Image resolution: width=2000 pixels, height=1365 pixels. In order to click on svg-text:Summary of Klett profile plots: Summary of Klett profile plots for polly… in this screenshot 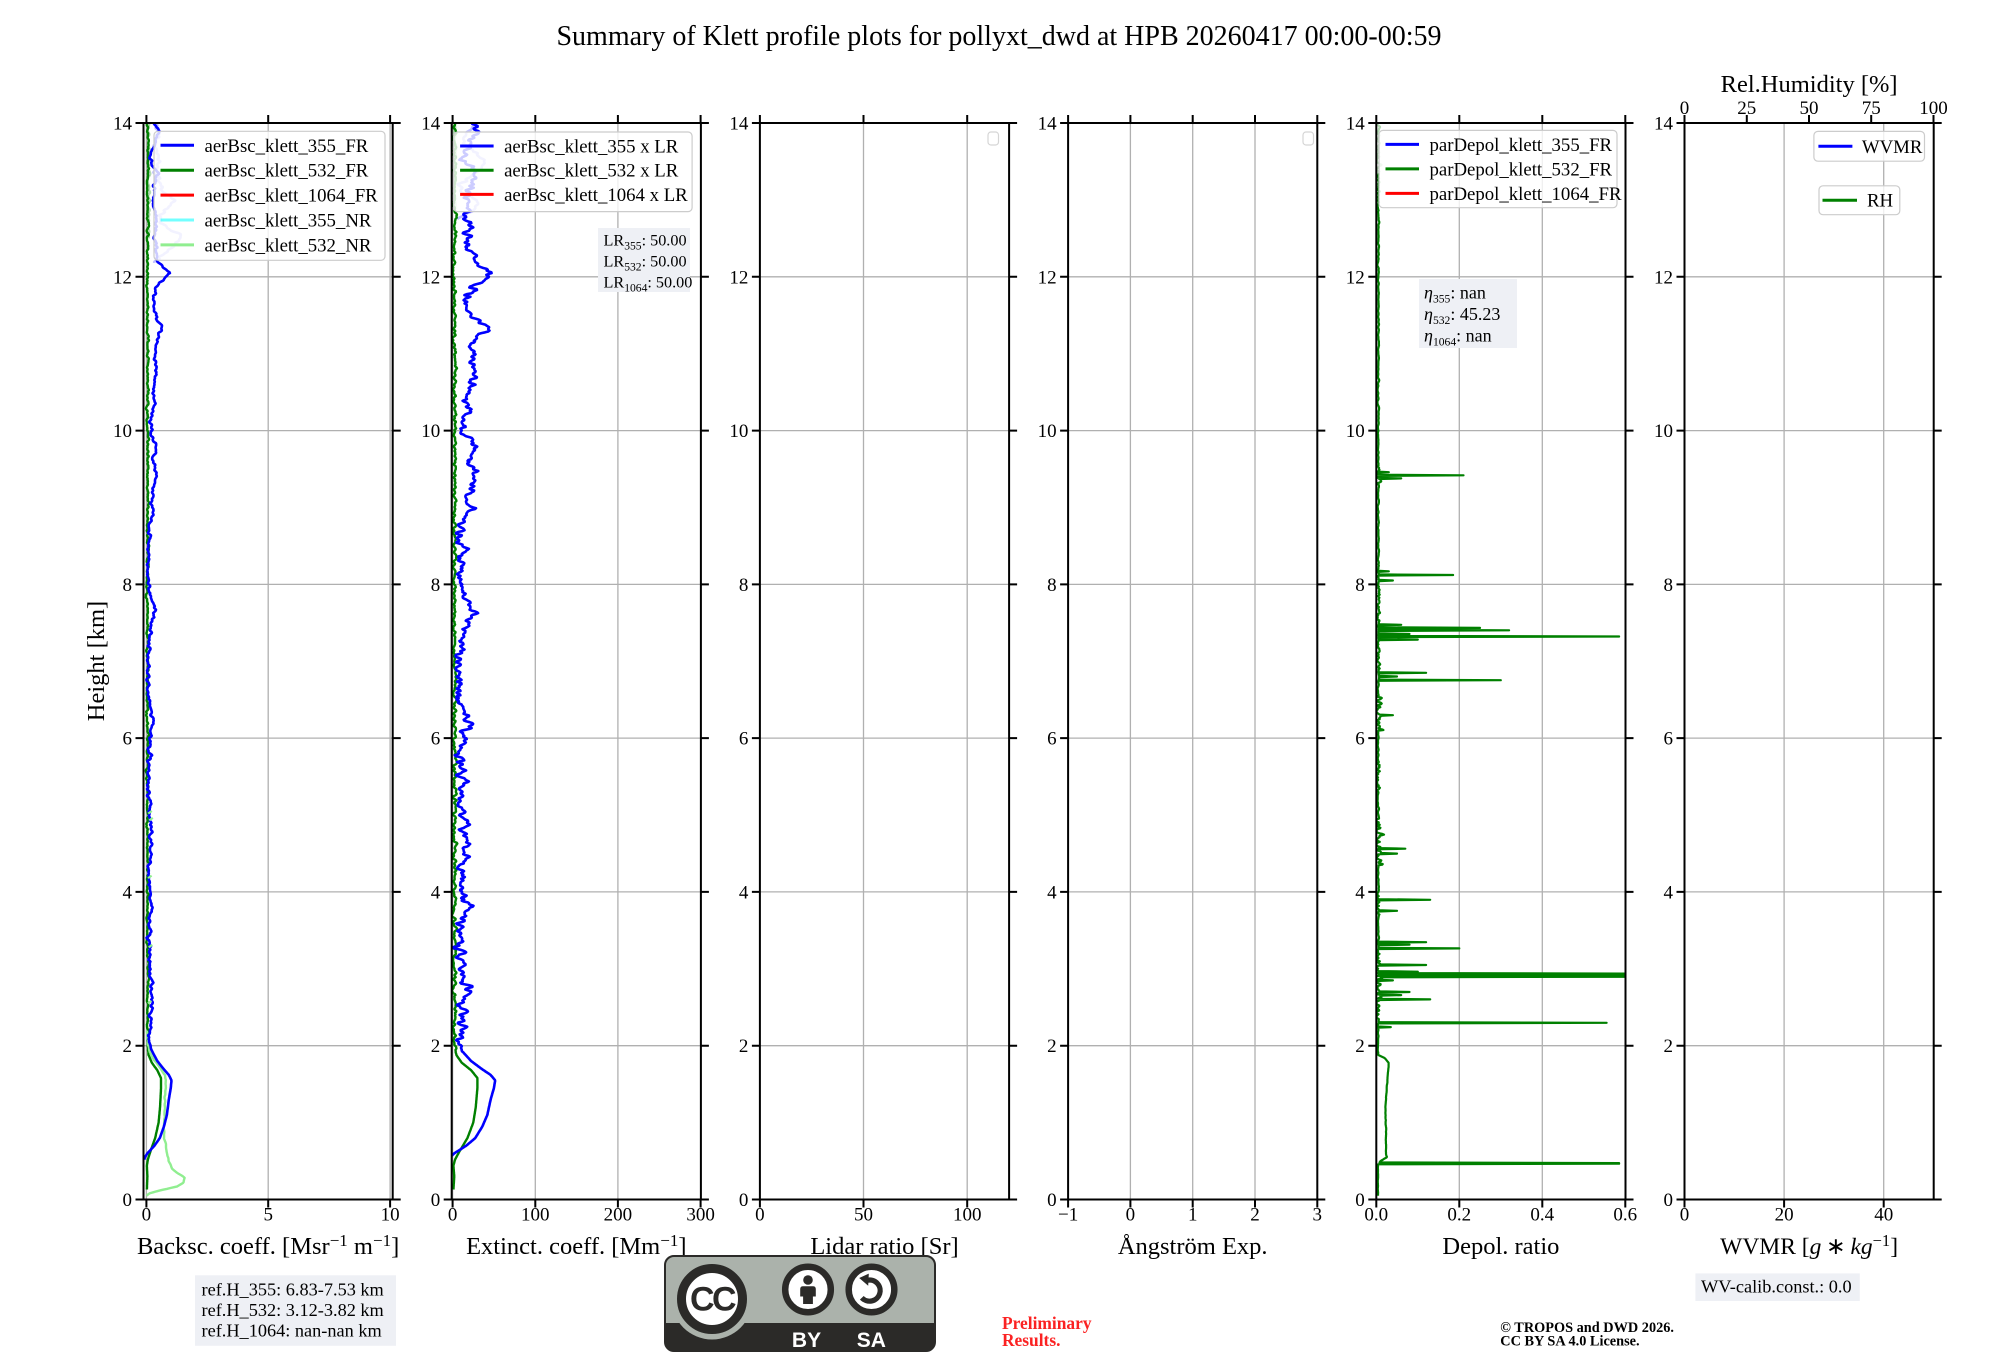, I will do `click(998, 36)`.